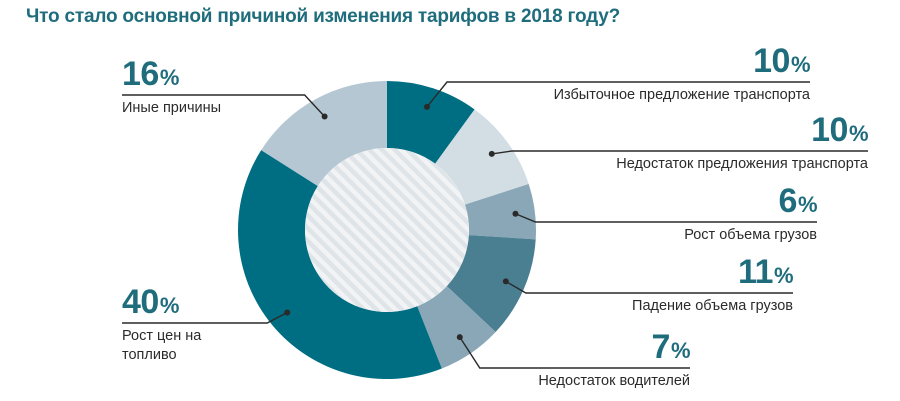 This screenshot has height=401, width=900. I want to click on slice-label: 10% Недостаток предложения транспорта, so click(742, 143).